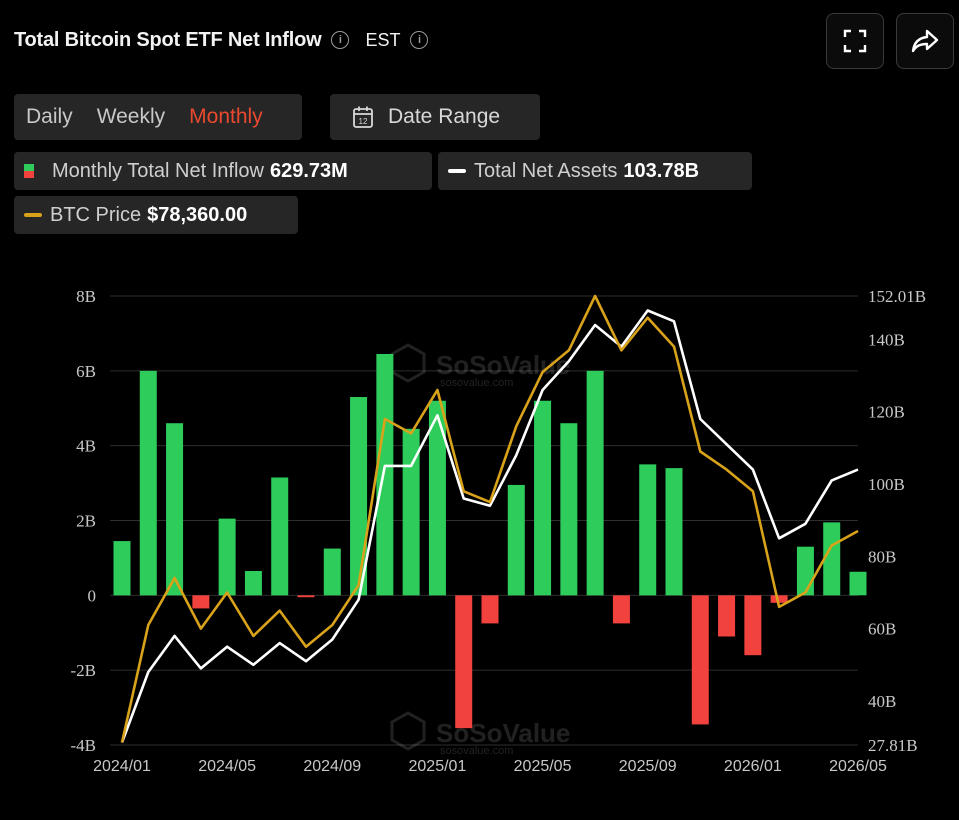 The width and height of the screenshot is (959, 820). Describe the element at coordinates (897, 296) in the screenshot. I see `right-tick-label: 152.01B` at that location.